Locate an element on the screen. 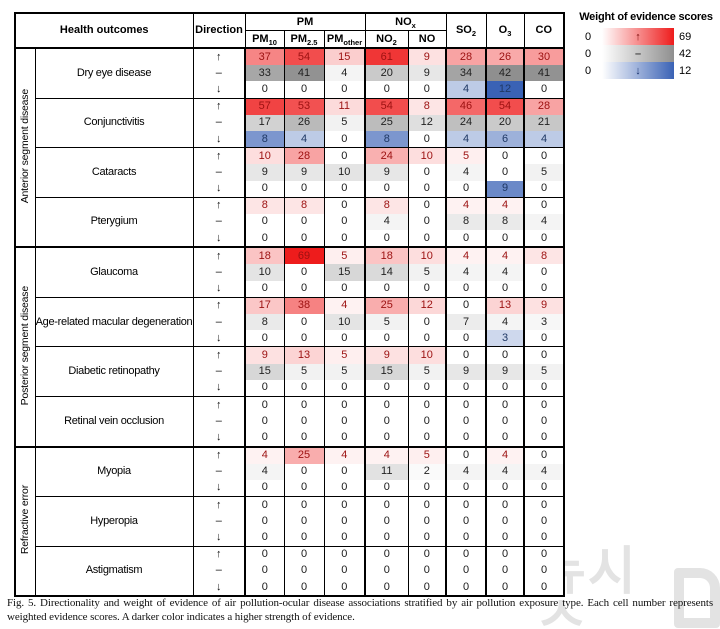  value-cell: 11 is located at coordinates (386, 471).